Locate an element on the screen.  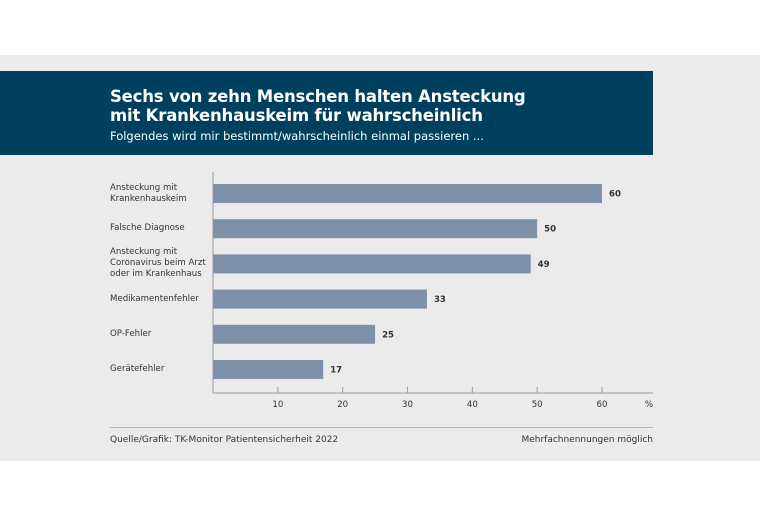
x-tick-label: 60 is located at coordinates (602, 405).